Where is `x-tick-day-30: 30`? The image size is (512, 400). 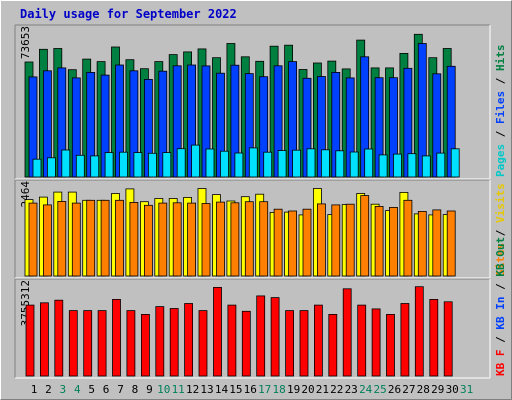
x-tick-day-30: 30 is located at coordinates (452, 389).